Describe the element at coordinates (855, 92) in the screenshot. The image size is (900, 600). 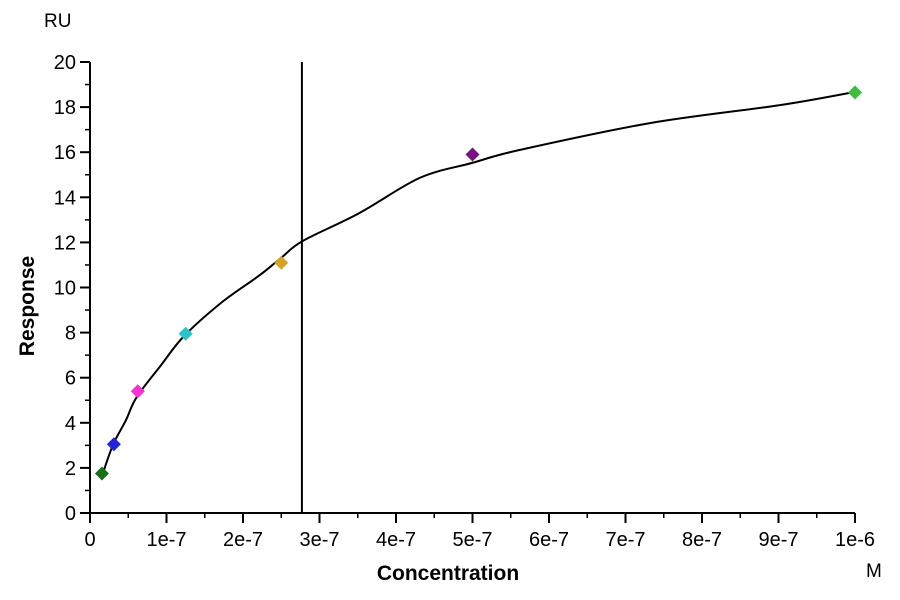
I see `point-1e-6M-diamond-marker` at that location.